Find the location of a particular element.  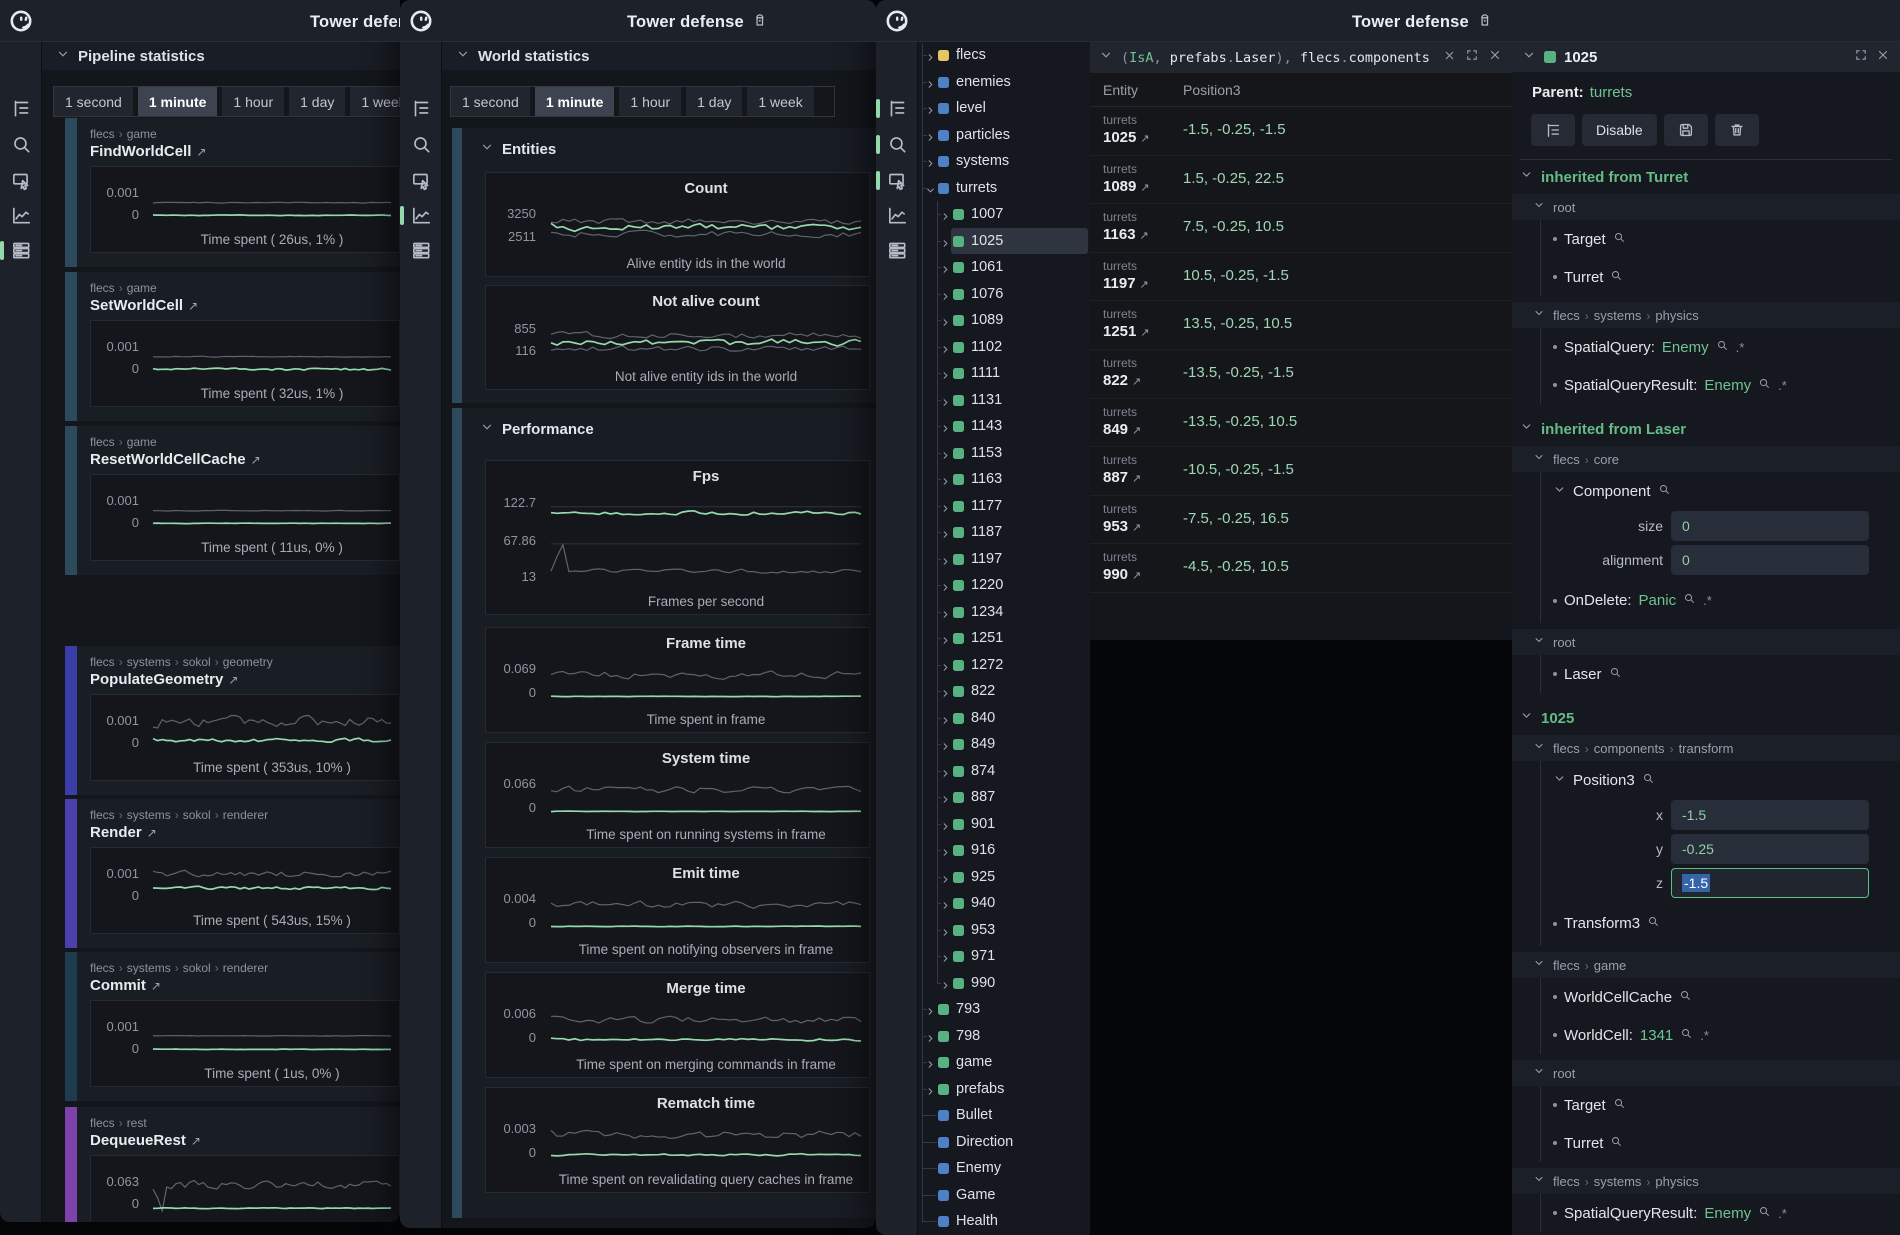

tree-item-953: 953 is located at coordinates (1003, 930).